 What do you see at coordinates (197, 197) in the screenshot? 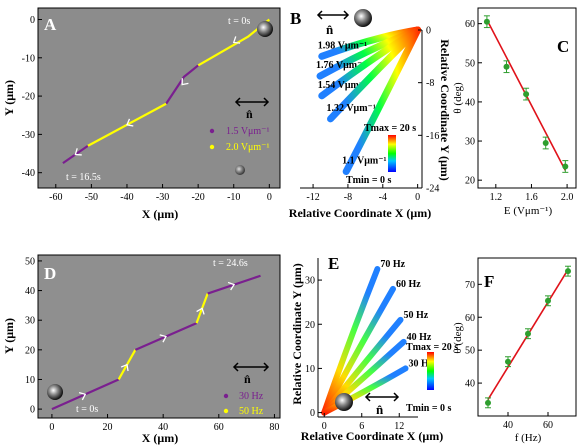
I see `x-tick-label: -20` at bounding box center [197, 197].